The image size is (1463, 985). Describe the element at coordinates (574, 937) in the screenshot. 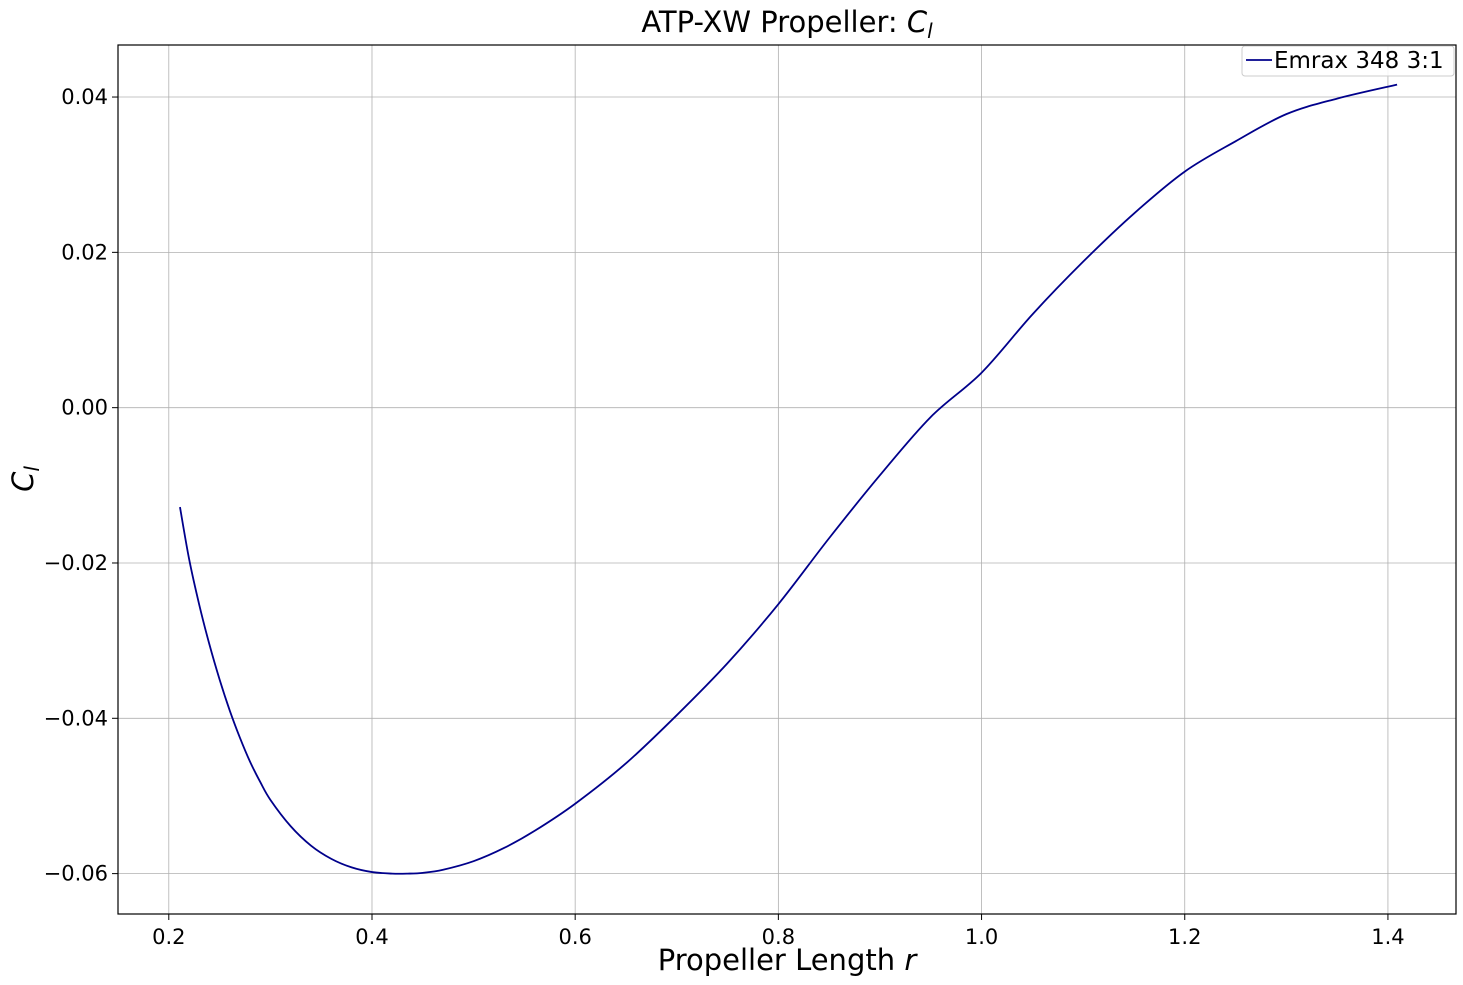

I see `x-tick-label: 0.6` at that location.